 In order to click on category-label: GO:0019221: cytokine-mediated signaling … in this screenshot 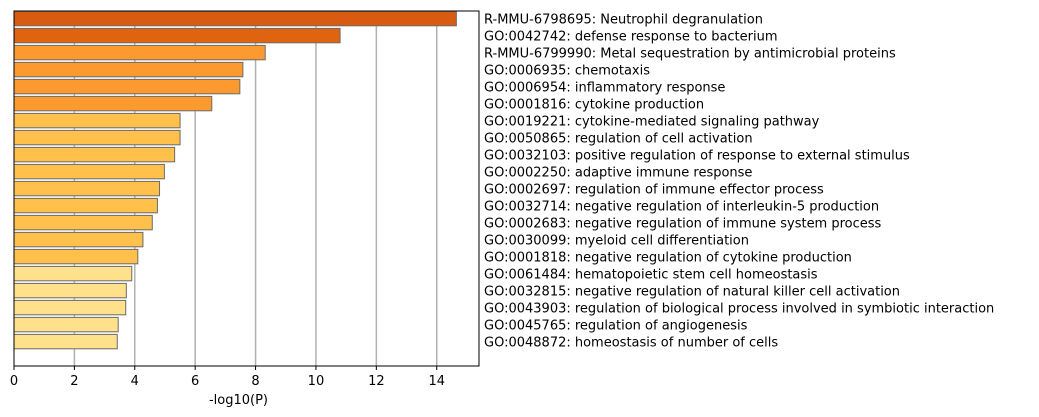, I will do `click(652, 122)`.